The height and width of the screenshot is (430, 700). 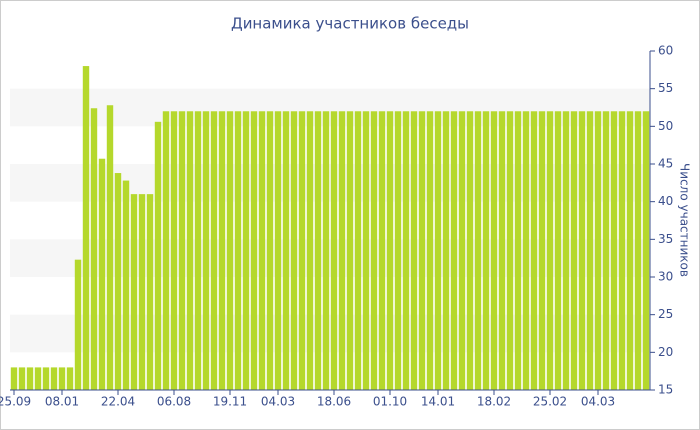 I want to click on y-tick-label: 60, so click(x=665, y=51).